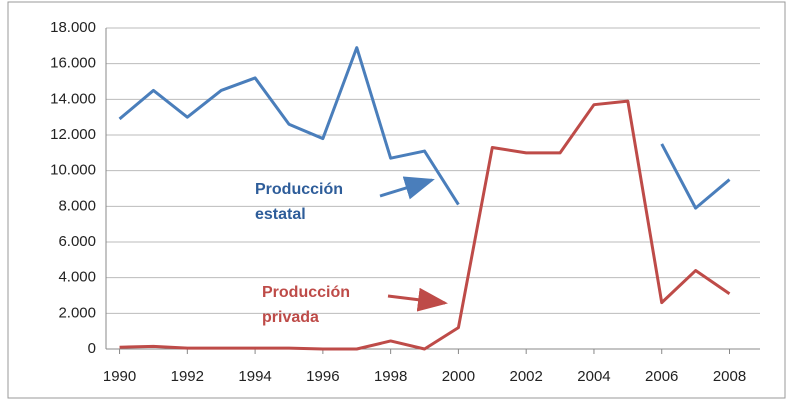 The width and height of the screenshot is (793, 402). Describe the element at coordinates (661, 376) in the screenshot. I see `x-tick-label: 2006` at that location.